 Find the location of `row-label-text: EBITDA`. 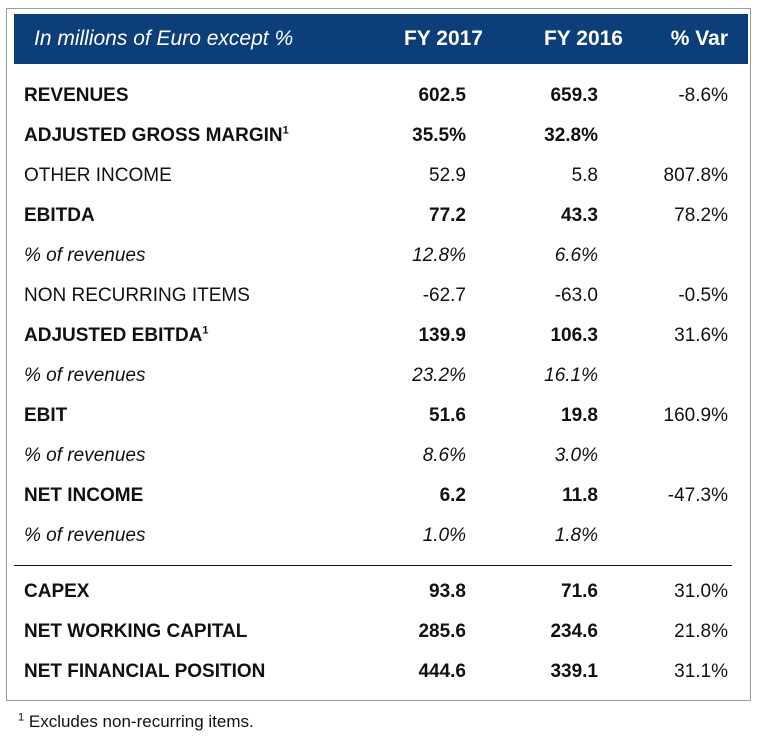

row-label-text: EBITDA is located at coordinates (59, 215).